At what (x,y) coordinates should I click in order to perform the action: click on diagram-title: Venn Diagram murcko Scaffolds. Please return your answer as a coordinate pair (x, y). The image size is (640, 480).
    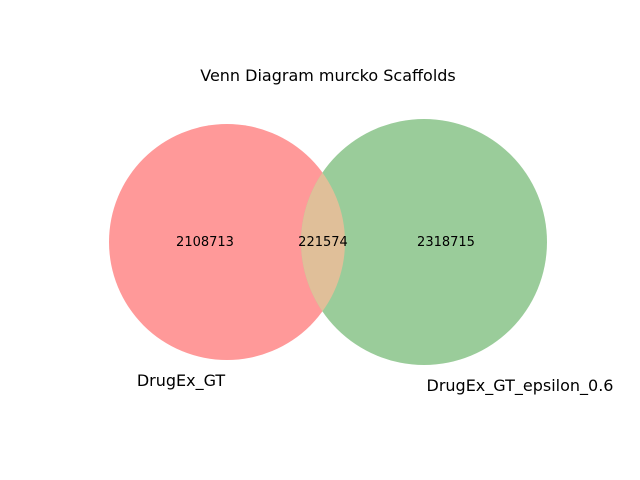
    Looking at the image, I should click on (328, 75).